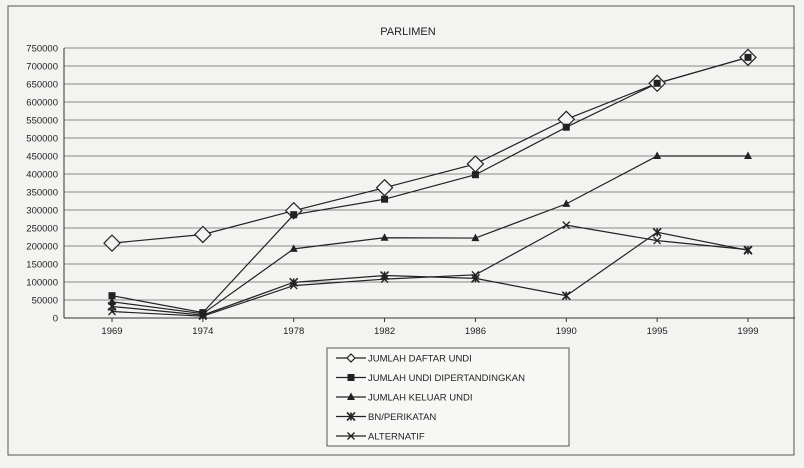 Image resolution: width=804 pixels, height=468 pixels. Describe the element at coordinates (111, 331) in the screenshot. I see `x-tick-label: 1969` at that location.